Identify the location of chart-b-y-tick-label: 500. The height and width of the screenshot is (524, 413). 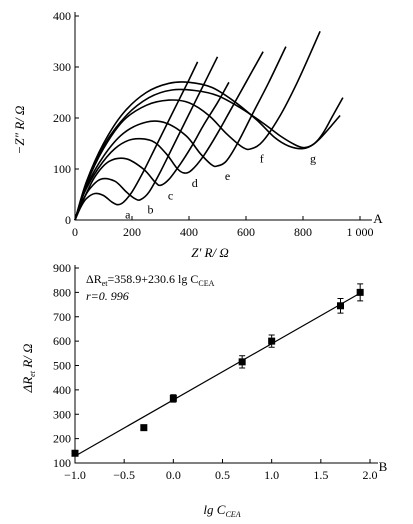
(62, 366).